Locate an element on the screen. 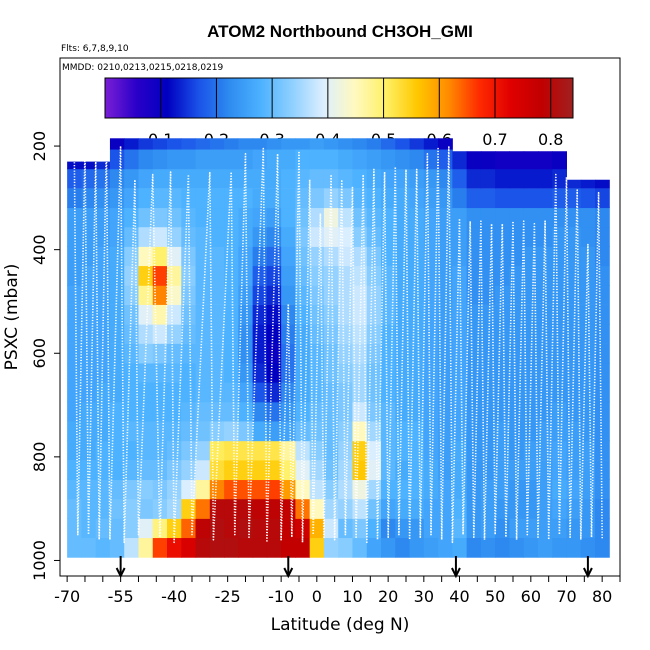  y-tick-label: 200 is located at coordinates (39, 146).